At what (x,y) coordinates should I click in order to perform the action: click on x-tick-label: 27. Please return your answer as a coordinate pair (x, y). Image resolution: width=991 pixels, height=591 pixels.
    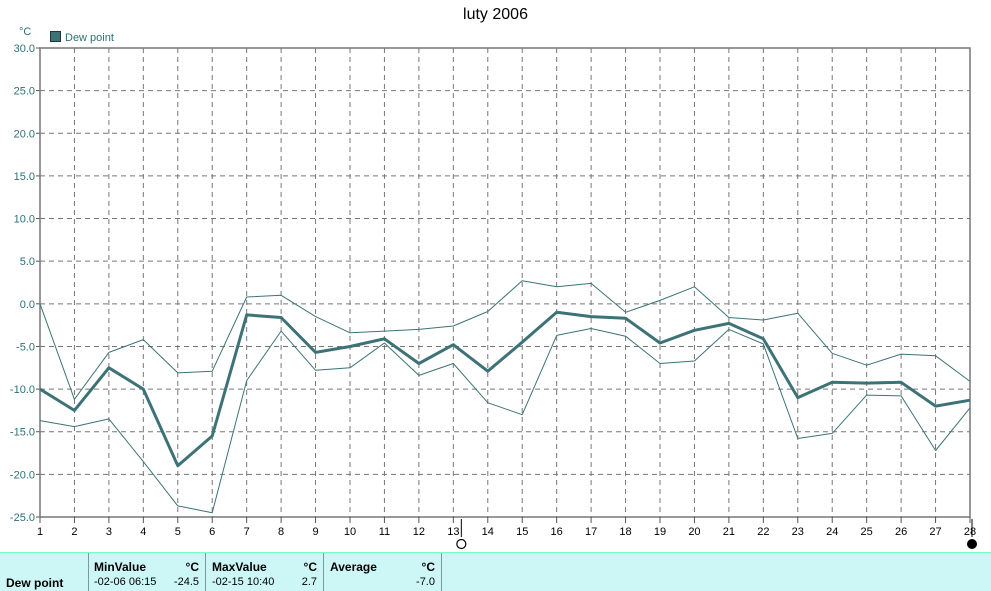
    Looking at the image, I should click on (935, 532).